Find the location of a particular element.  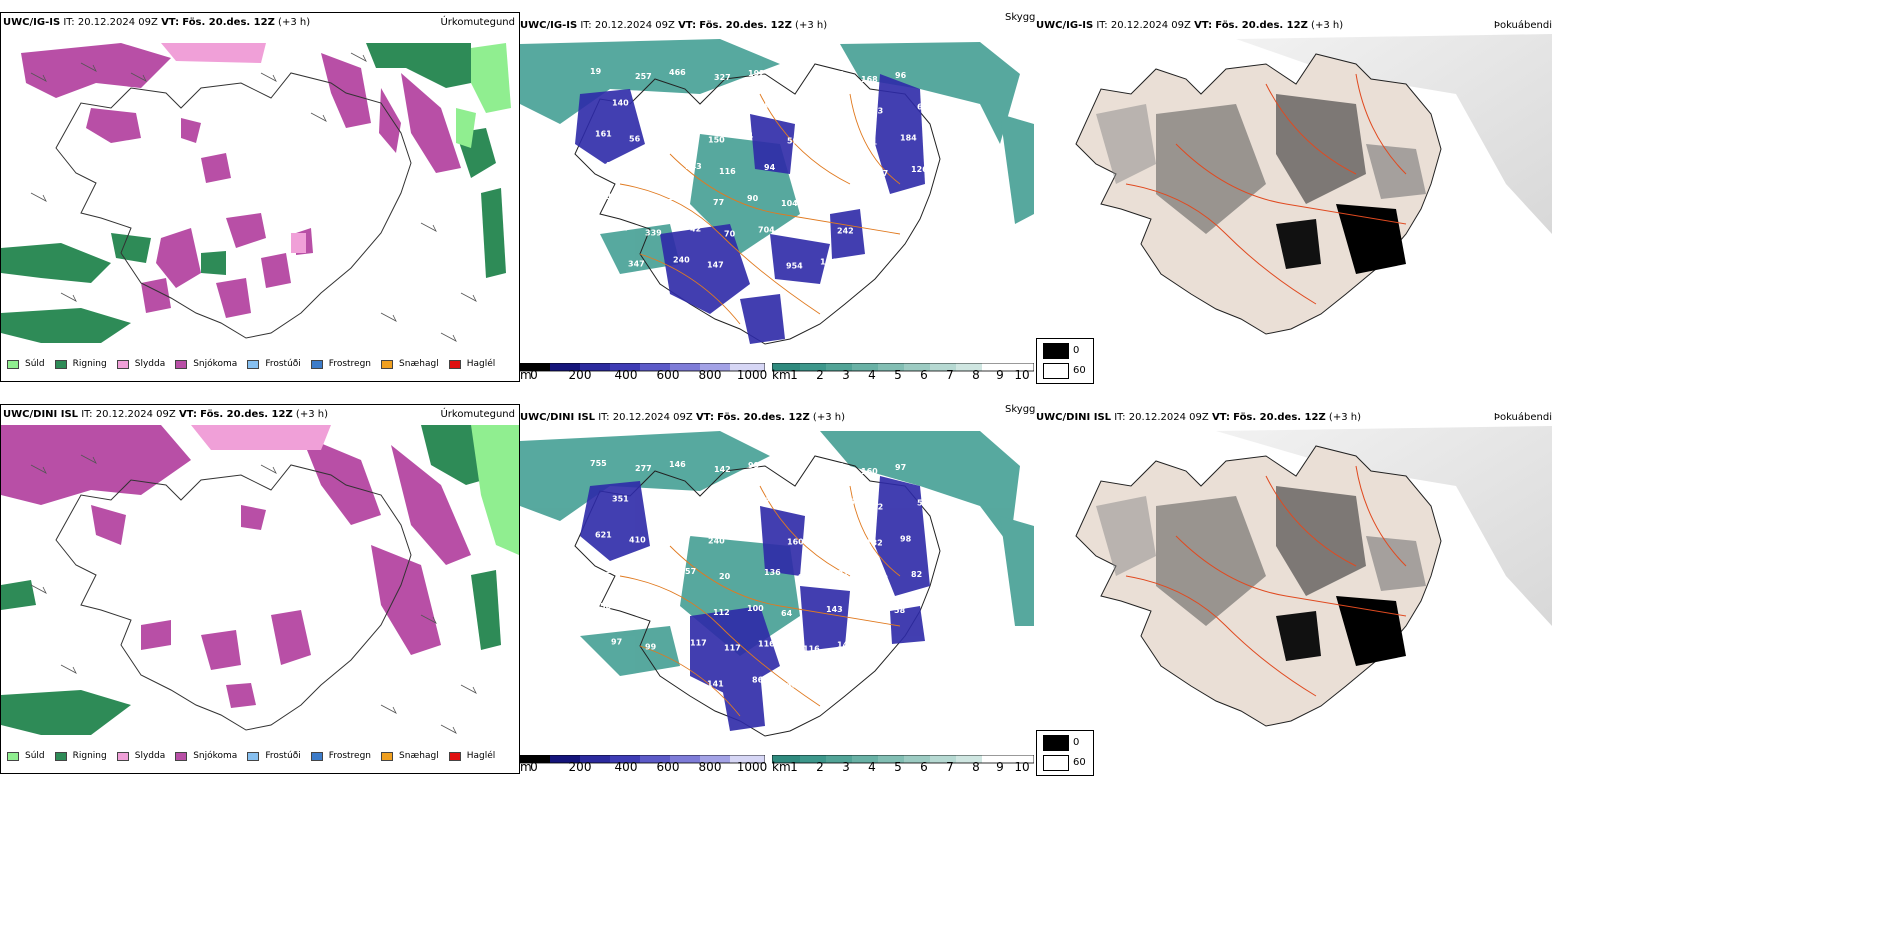

visibility-value-label: 77 is located at coordinates (837, 168).